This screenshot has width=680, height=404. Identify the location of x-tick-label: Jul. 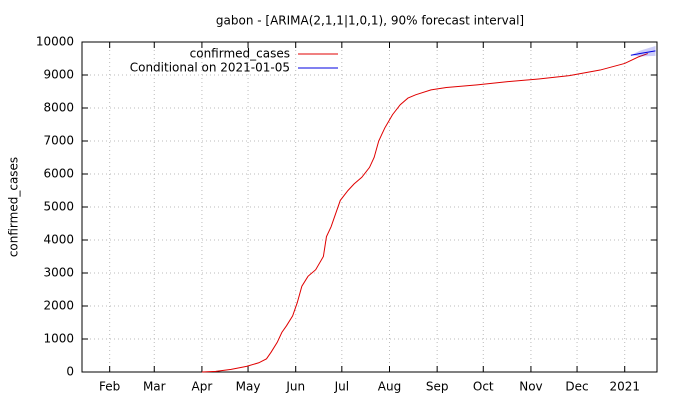
(341, 387).